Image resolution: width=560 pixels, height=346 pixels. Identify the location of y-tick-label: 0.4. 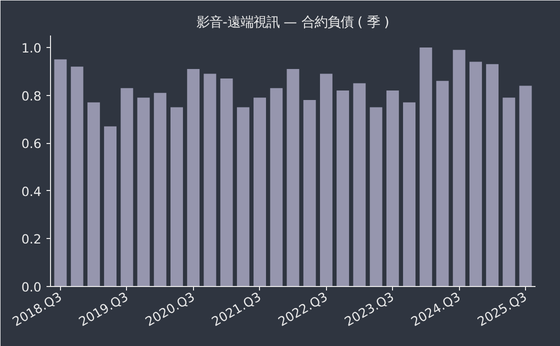
(31, 191).